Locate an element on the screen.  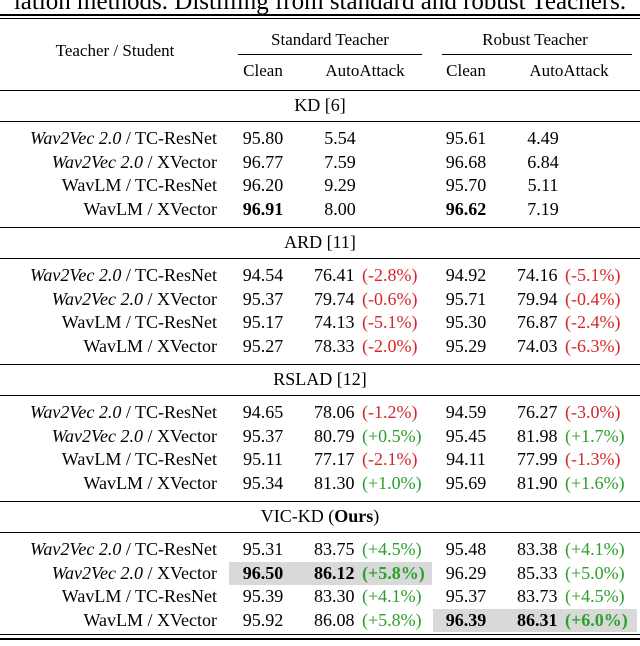
cell-std-delta: (-2.8%) is located at coordinates (390, 275).